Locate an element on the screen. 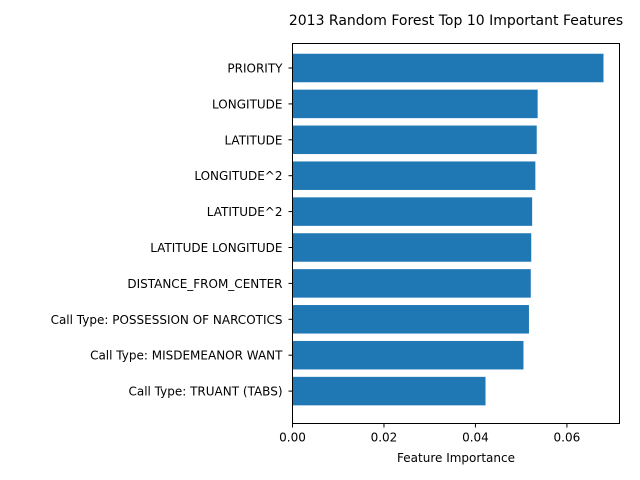  x-tick-label: 0.02 is located at coordinates (384, 438).